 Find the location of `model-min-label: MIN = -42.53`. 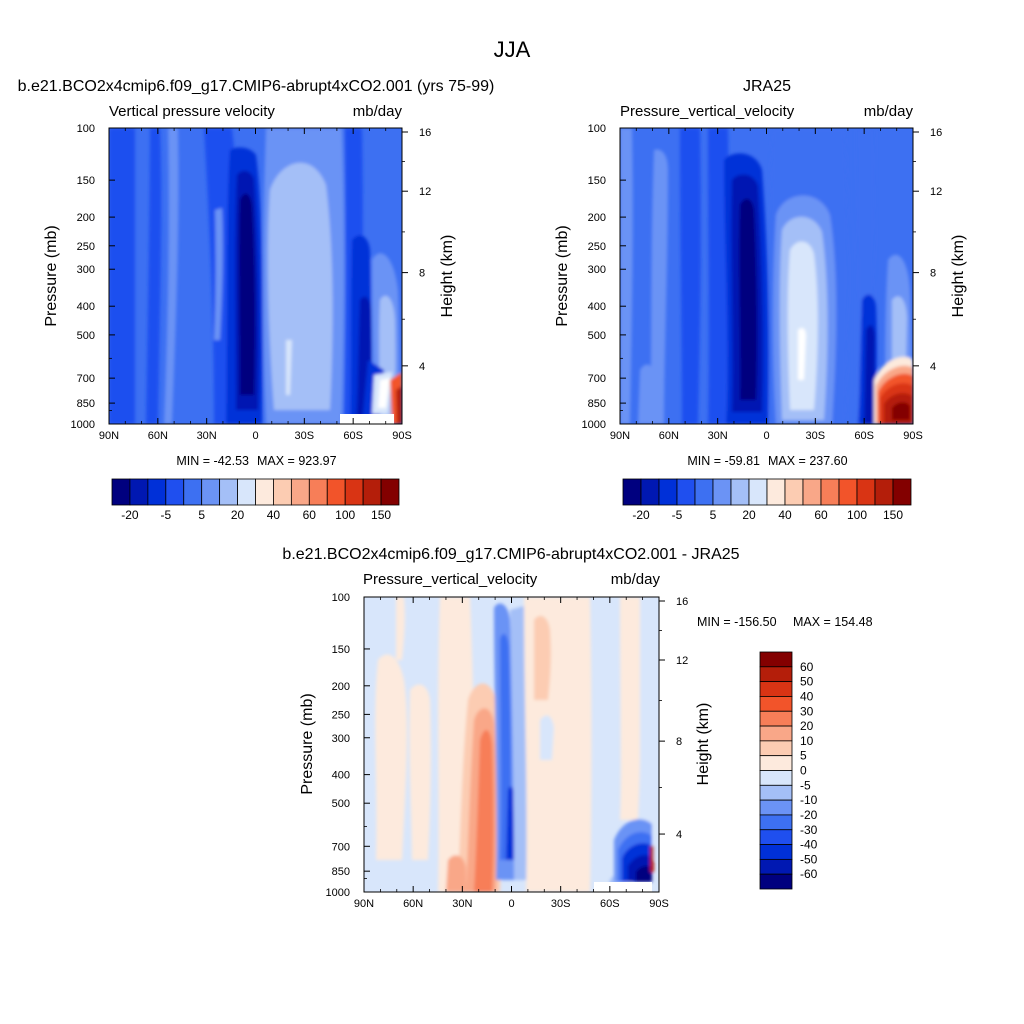

model-min-label: MIN = -42.53 is located at coordinates (212, 461).